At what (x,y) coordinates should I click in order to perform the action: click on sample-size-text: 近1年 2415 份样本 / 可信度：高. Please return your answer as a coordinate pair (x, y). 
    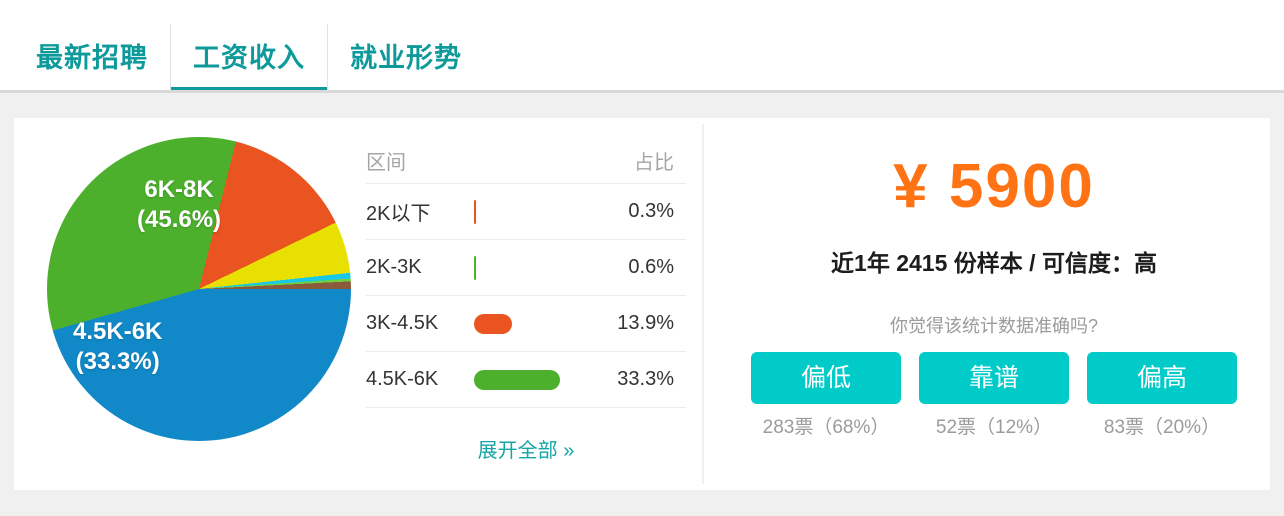
    Looking at the image, I should click on (994, 263).